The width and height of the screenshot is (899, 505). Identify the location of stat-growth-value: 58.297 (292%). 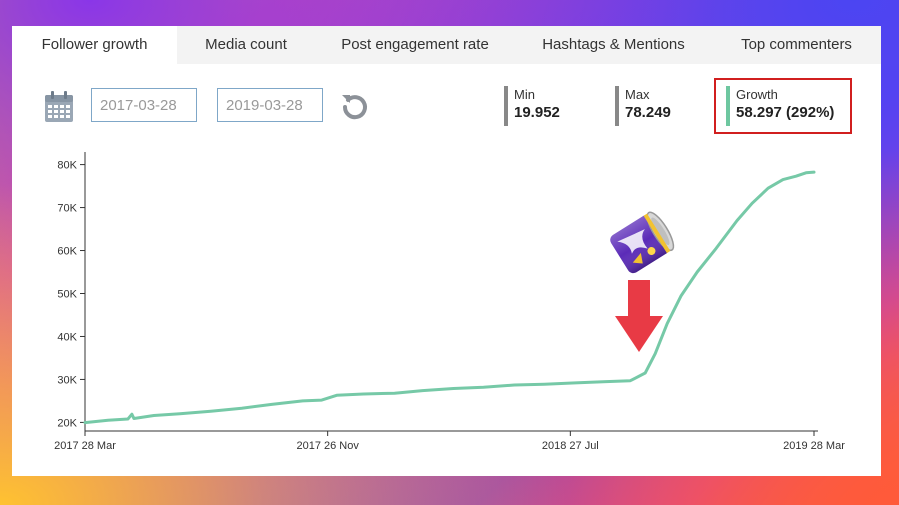
(785, 112).